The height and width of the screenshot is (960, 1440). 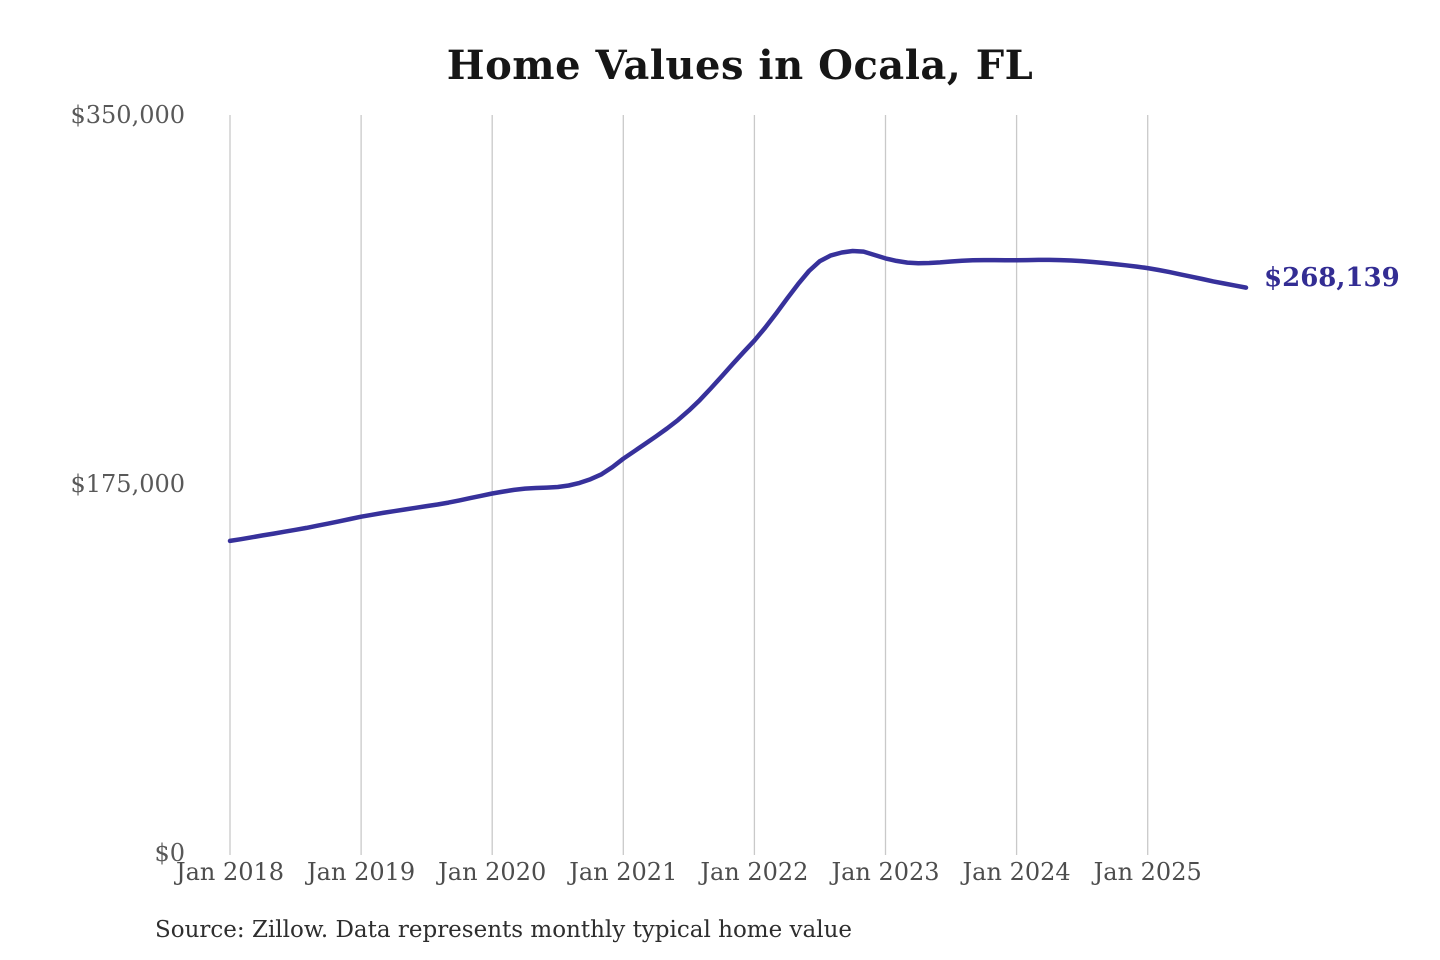 What do you see at coordinates (885, 872) in the screenshot?
I see `x-axis-tick-label: Jan 2023` at bounding box center [885, 872].